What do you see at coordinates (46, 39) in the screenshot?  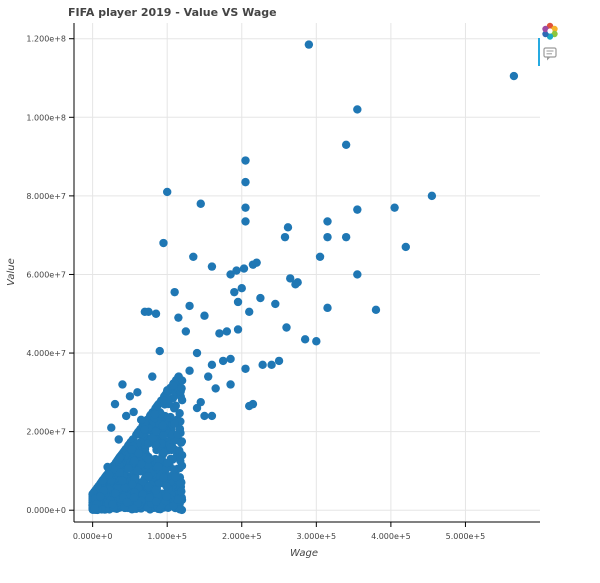 I see `y-tick-label: 1.200e+8` at bounding box center [46, 39].